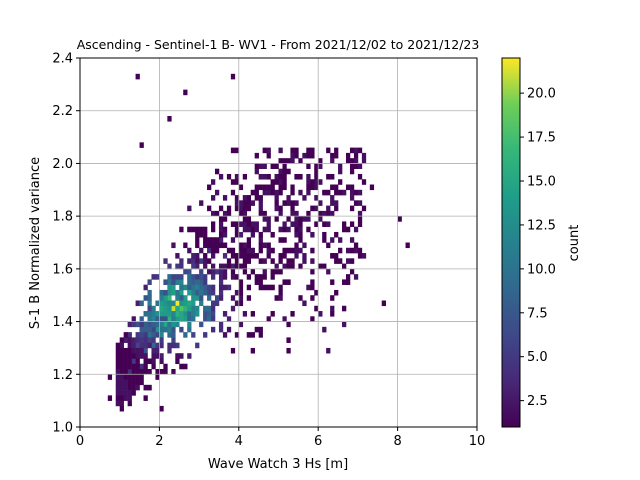 The width and height of the screenshot is (640, 480). Describe the element at coordinates (66, 244) in the screenshot. I see `y-axis: 1.0 1.2 1.4 1.6 1.8 2.0 2.2 2.4` at that location.